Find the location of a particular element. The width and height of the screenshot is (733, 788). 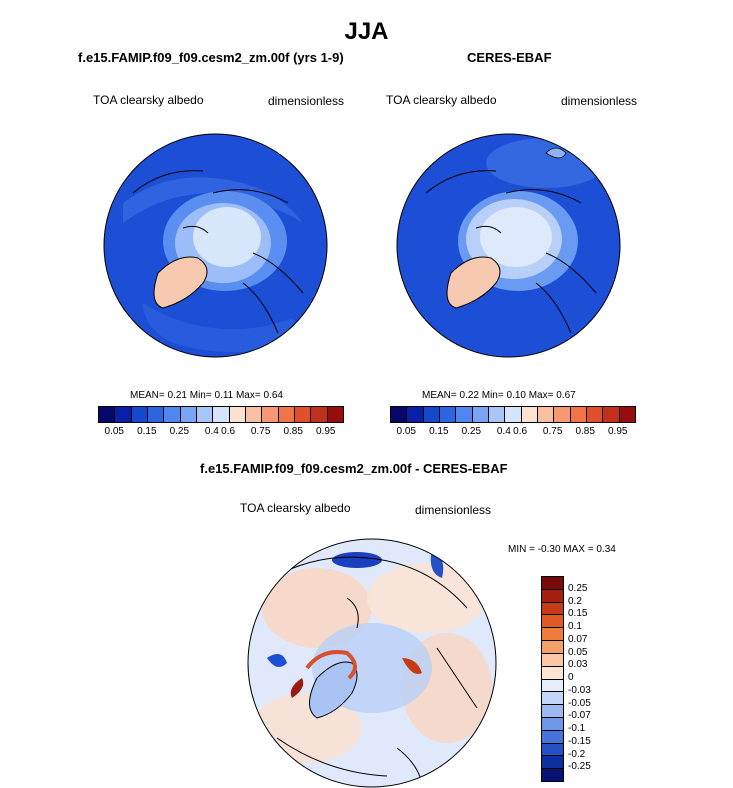

colorbar-tick-label: -0.2 is located at coordinates (577, 754).